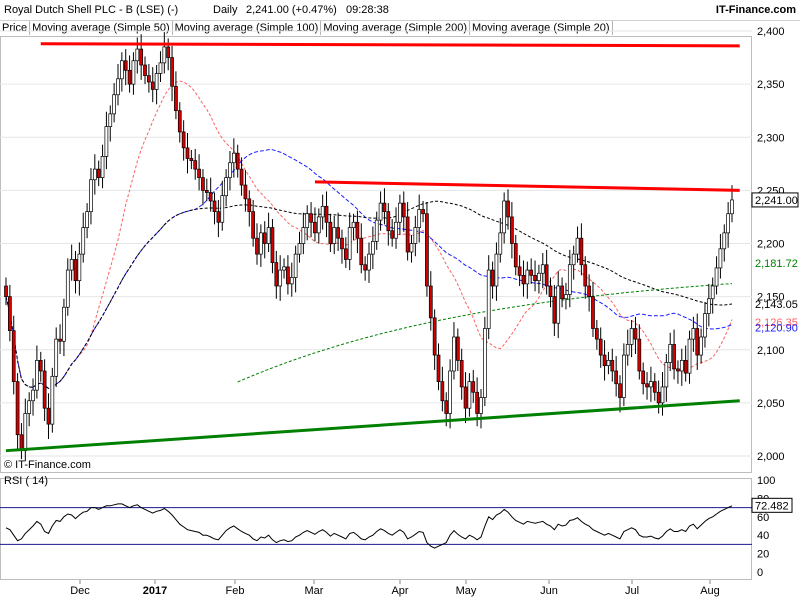  I want to click on price-tick-label: 2,150, so click(771, 298).